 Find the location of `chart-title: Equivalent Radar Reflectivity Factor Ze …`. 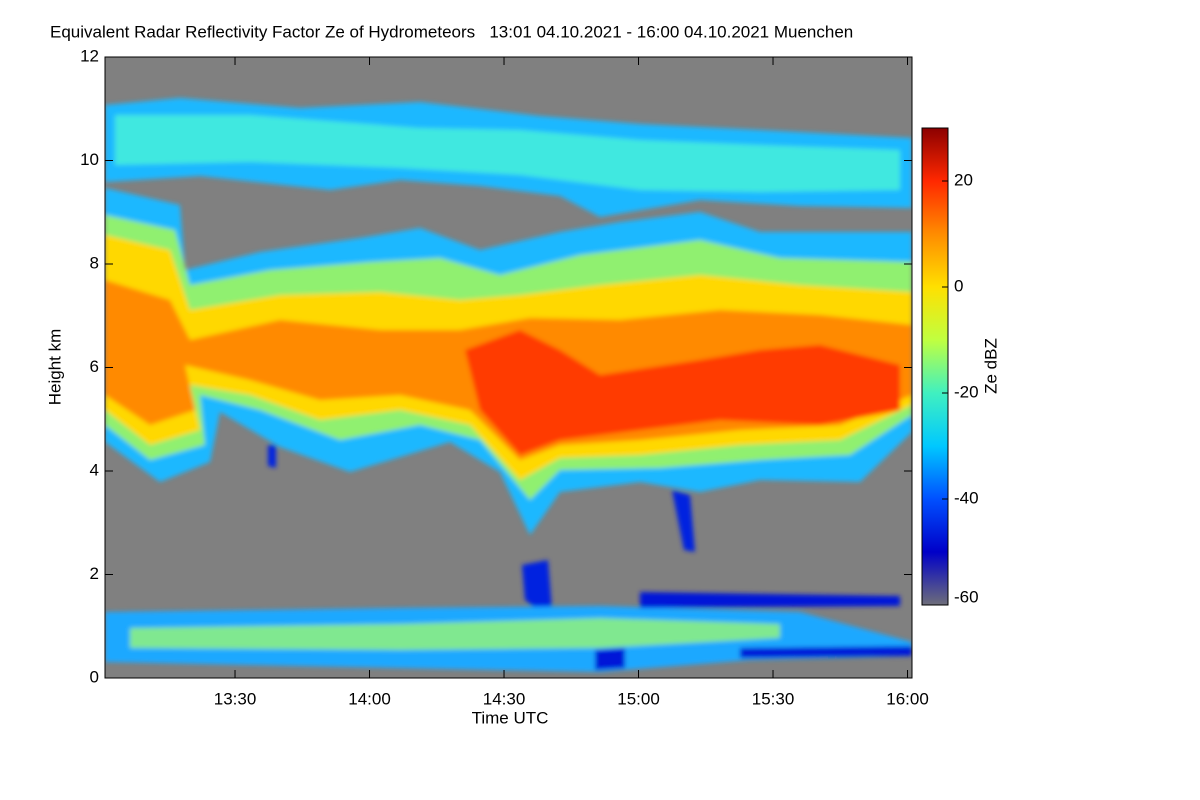

chart-title: Equivalent Radar Reflectivity Factor Ze … is located at coordinates (451, 31).